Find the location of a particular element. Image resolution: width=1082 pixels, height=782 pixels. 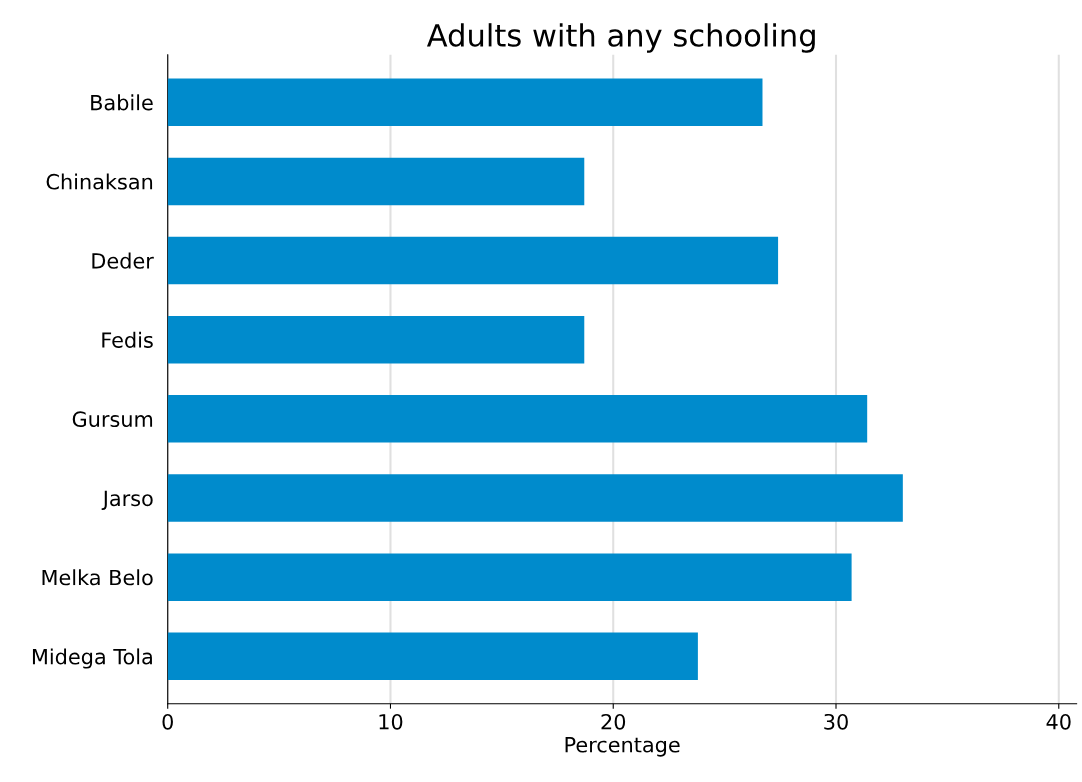

y-tick-label: Jarso is located at coordinates (127, 500).